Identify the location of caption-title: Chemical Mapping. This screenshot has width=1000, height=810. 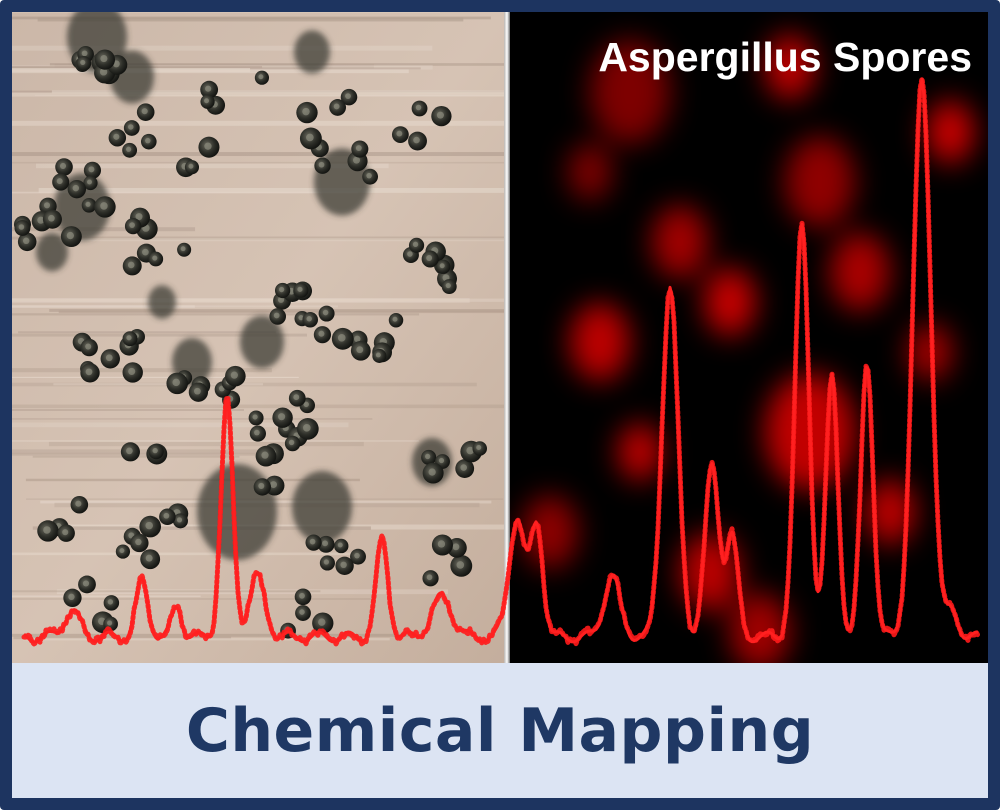
(500, 730).